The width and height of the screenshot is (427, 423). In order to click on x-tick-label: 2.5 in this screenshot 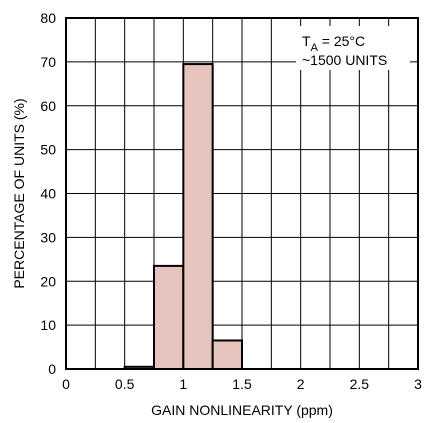, I will do `click(360, 384)`.